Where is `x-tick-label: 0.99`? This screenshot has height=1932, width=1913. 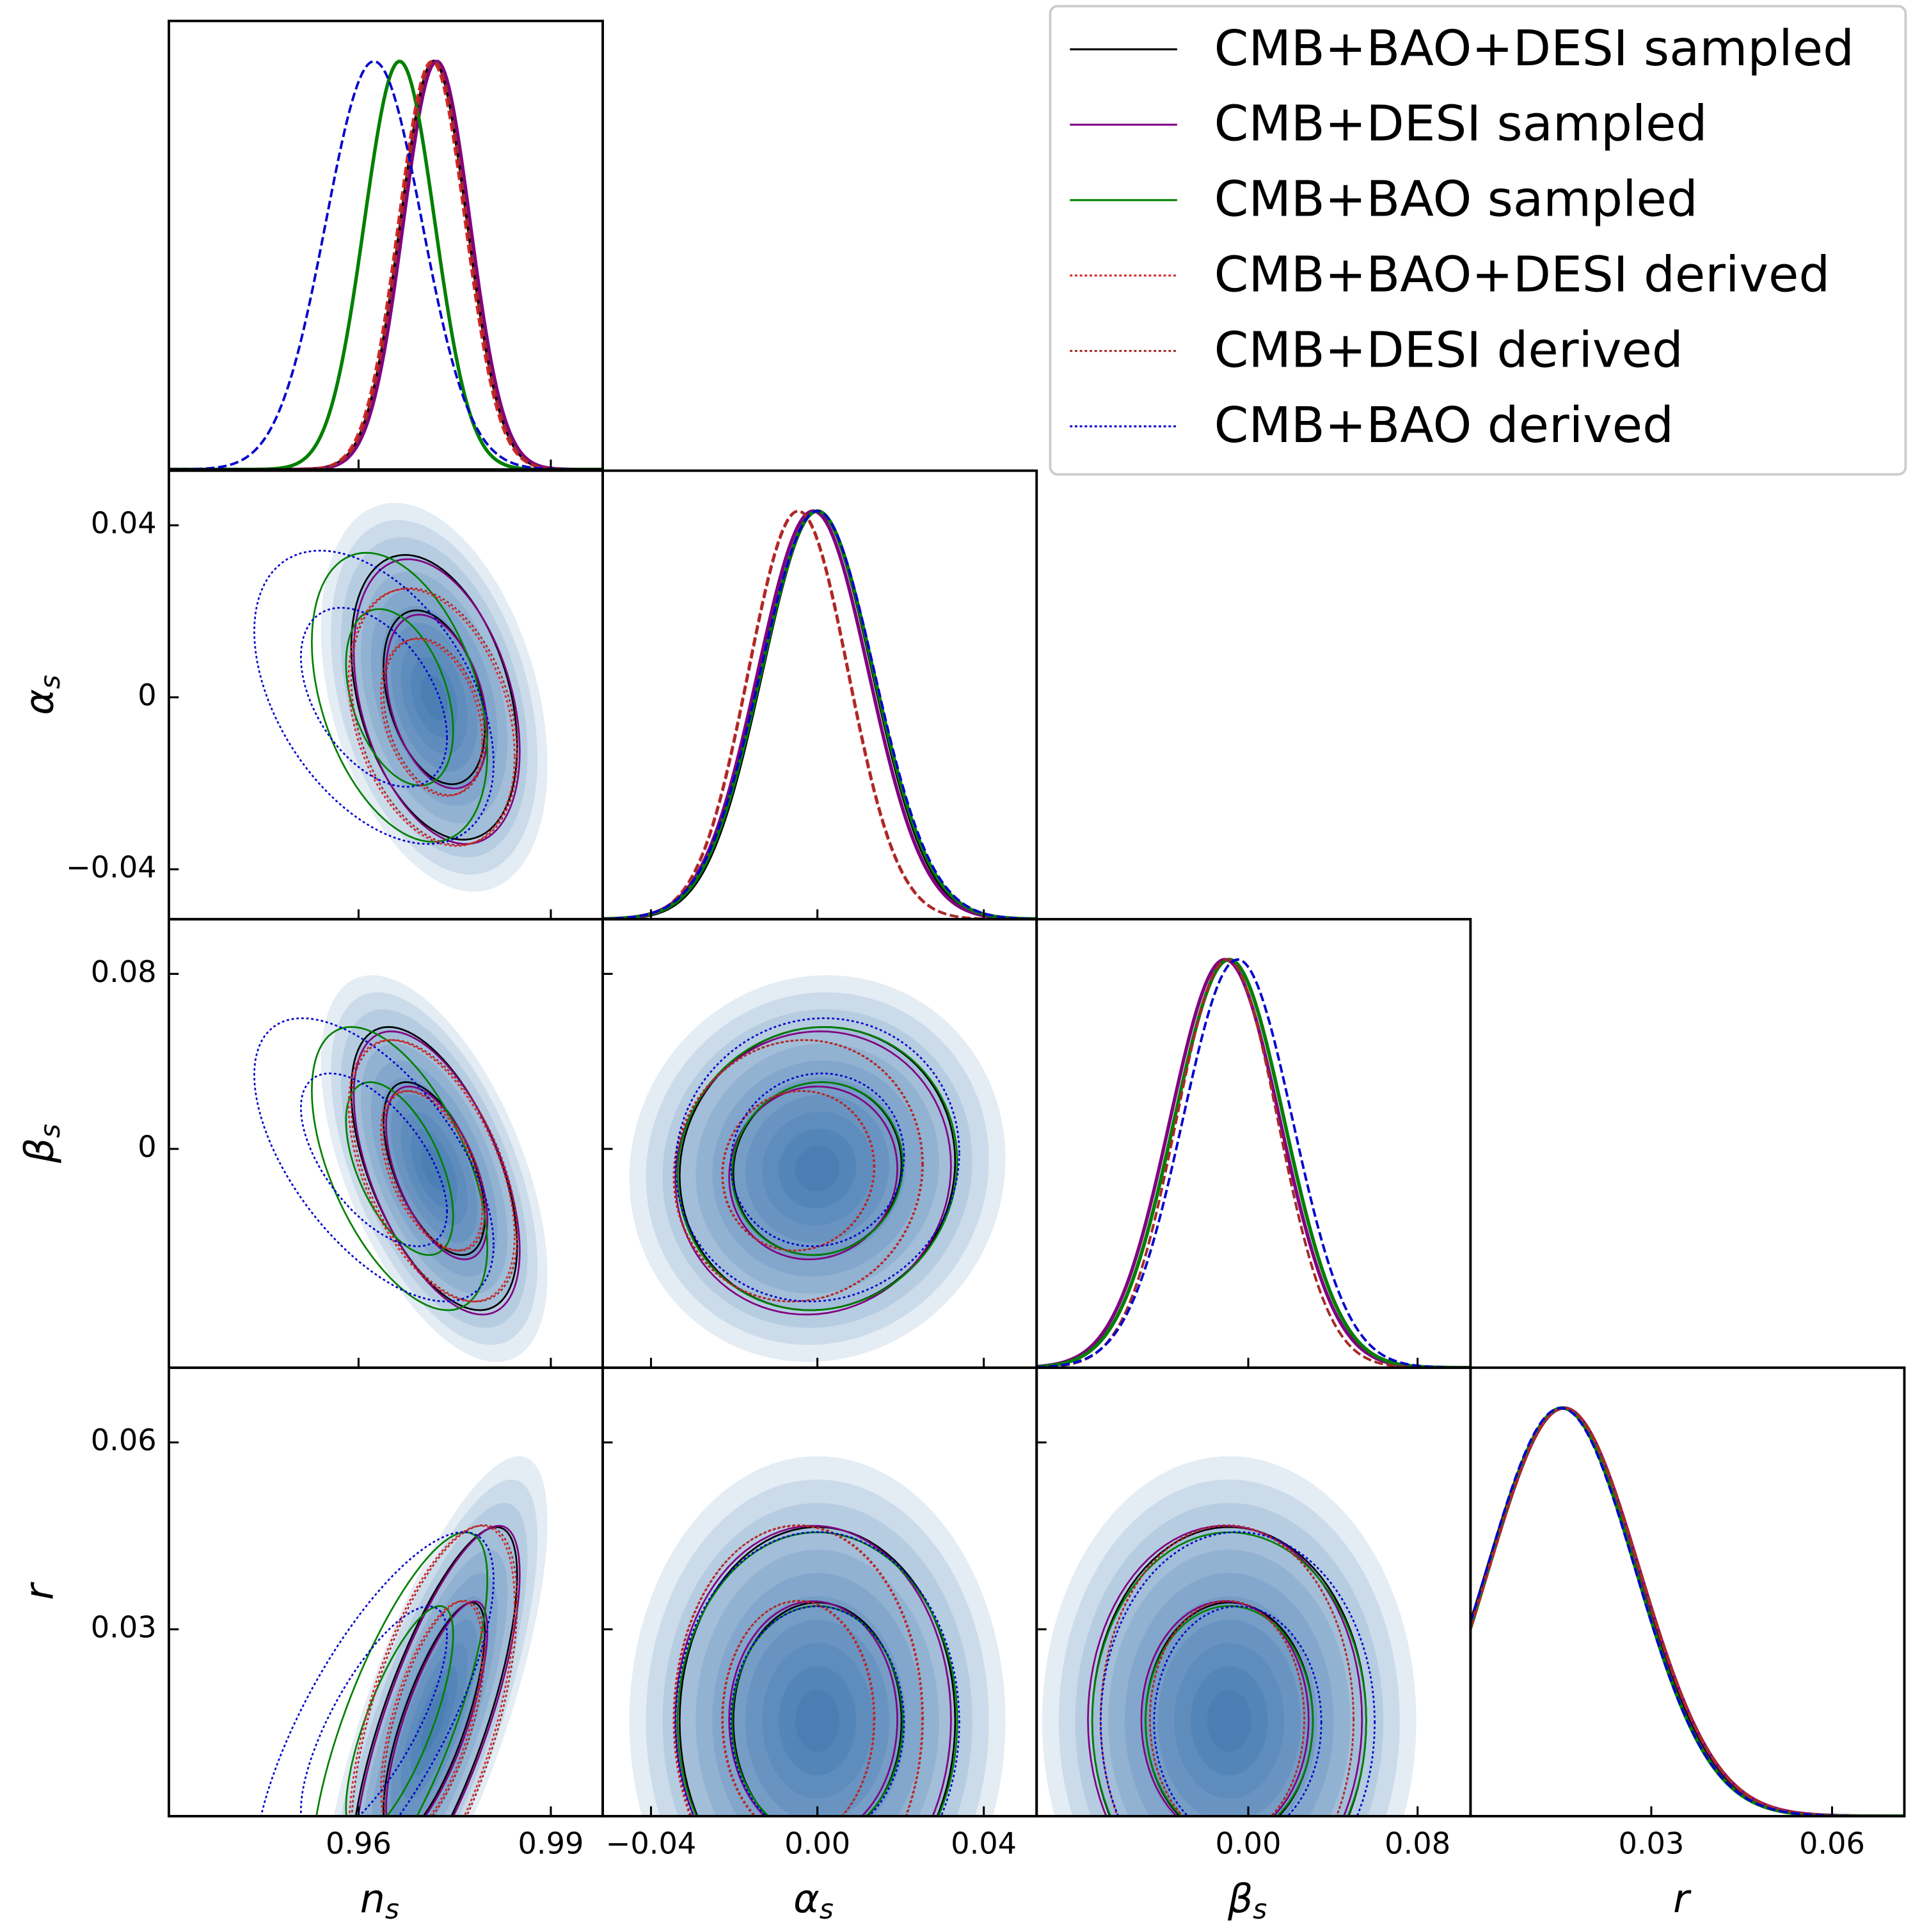
x-tick-label: 0.99 is located at coordinates (550, 1843).